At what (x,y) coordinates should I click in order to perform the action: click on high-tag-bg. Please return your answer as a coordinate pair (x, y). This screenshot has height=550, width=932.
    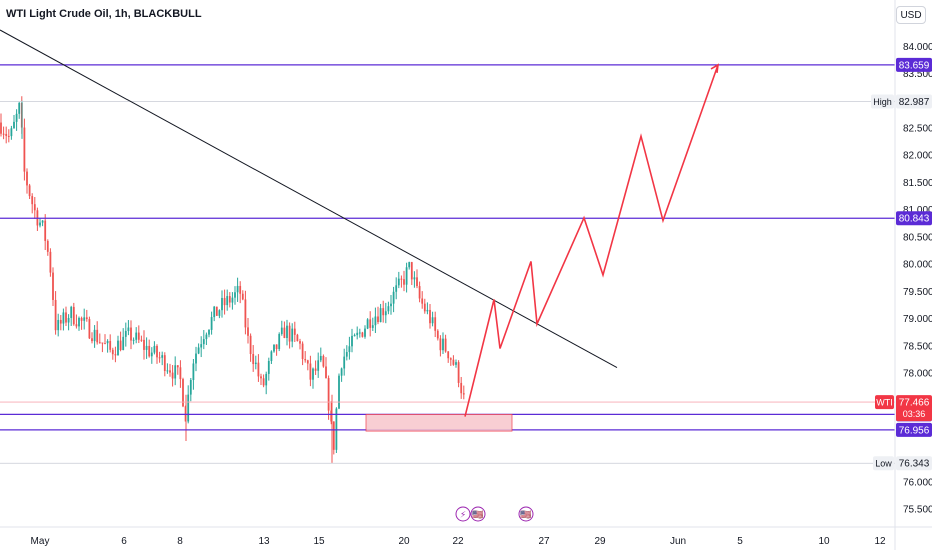
    Looking at the image, I should click on (882, 101).